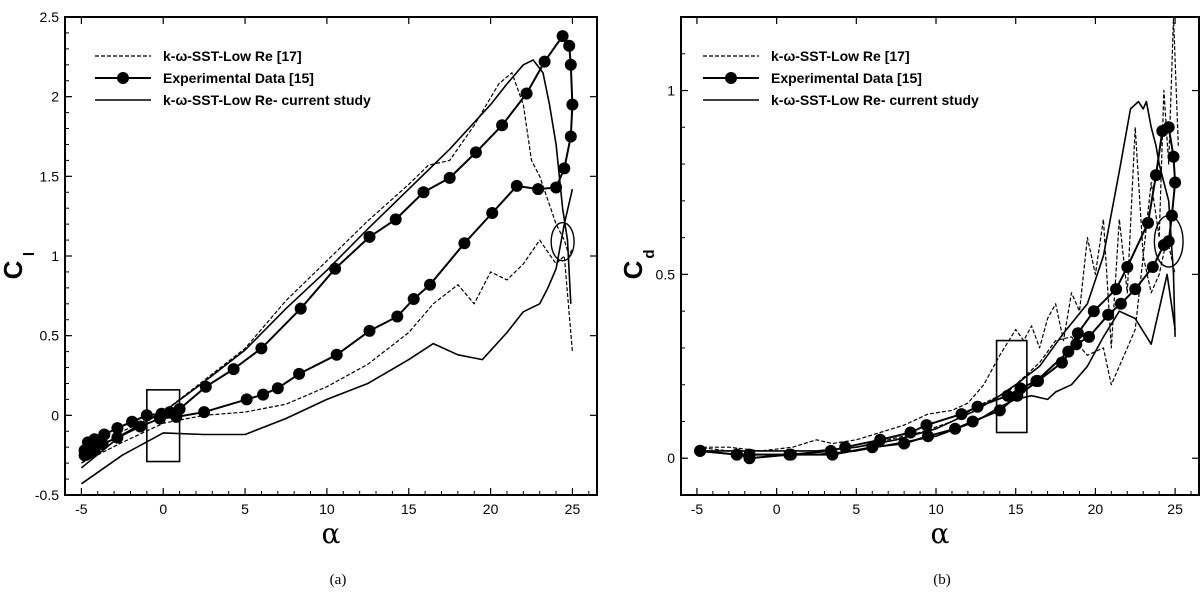  I want to click on legend-label: Experimental Data [15], so click(846, 78).